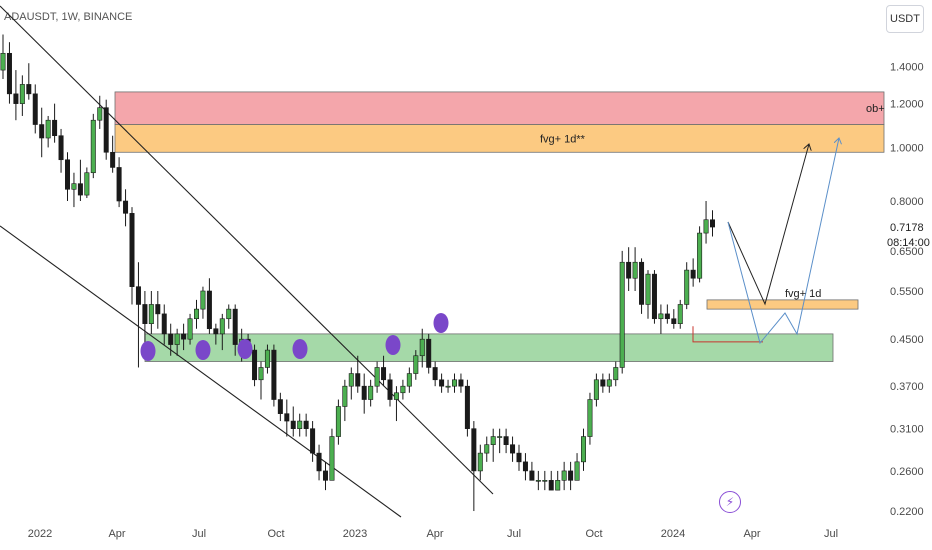 This screenshot has width=932, height=550. I want to click on zone-label: fvg+ 1d, so click(803, 294).